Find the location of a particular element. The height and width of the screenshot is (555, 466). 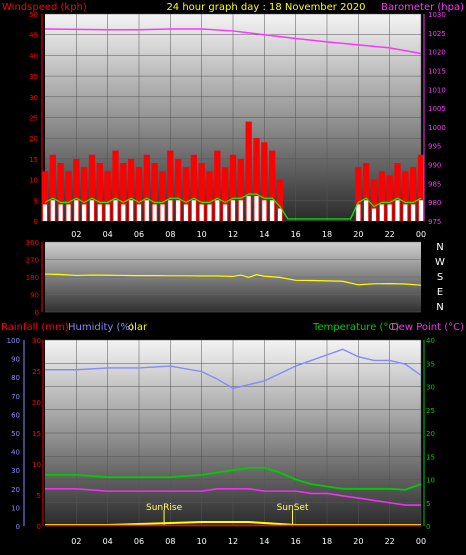

rain-tick-label: 5 is located at coordinates (39, 496).